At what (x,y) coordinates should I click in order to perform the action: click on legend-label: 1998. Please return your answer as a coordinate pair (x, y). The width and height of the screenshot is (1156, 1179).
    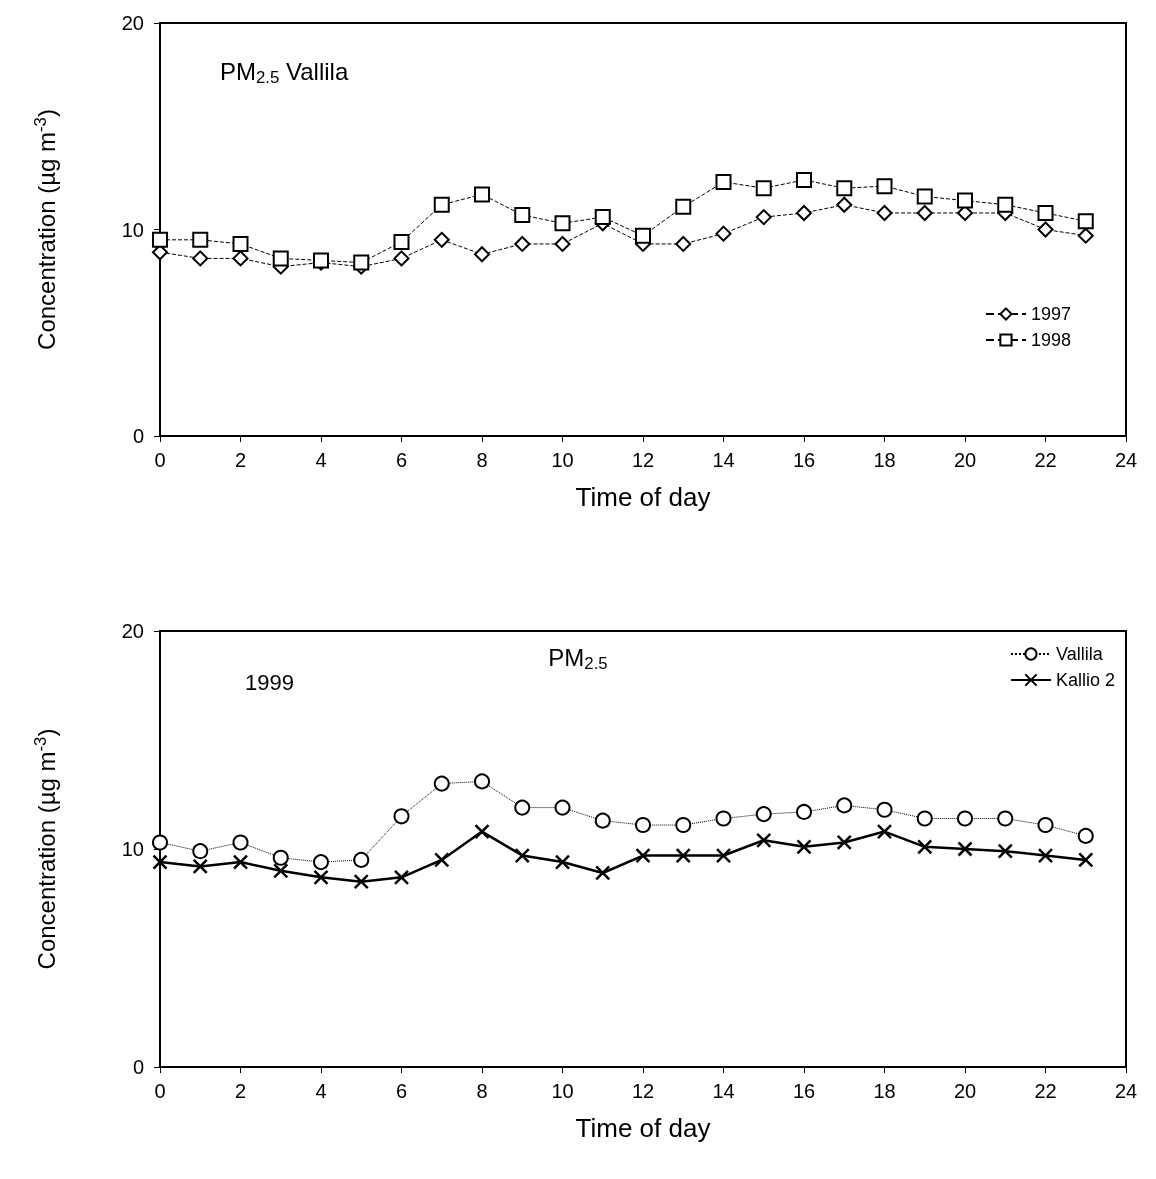
    Looking at the image, I should click on (1050, 340).